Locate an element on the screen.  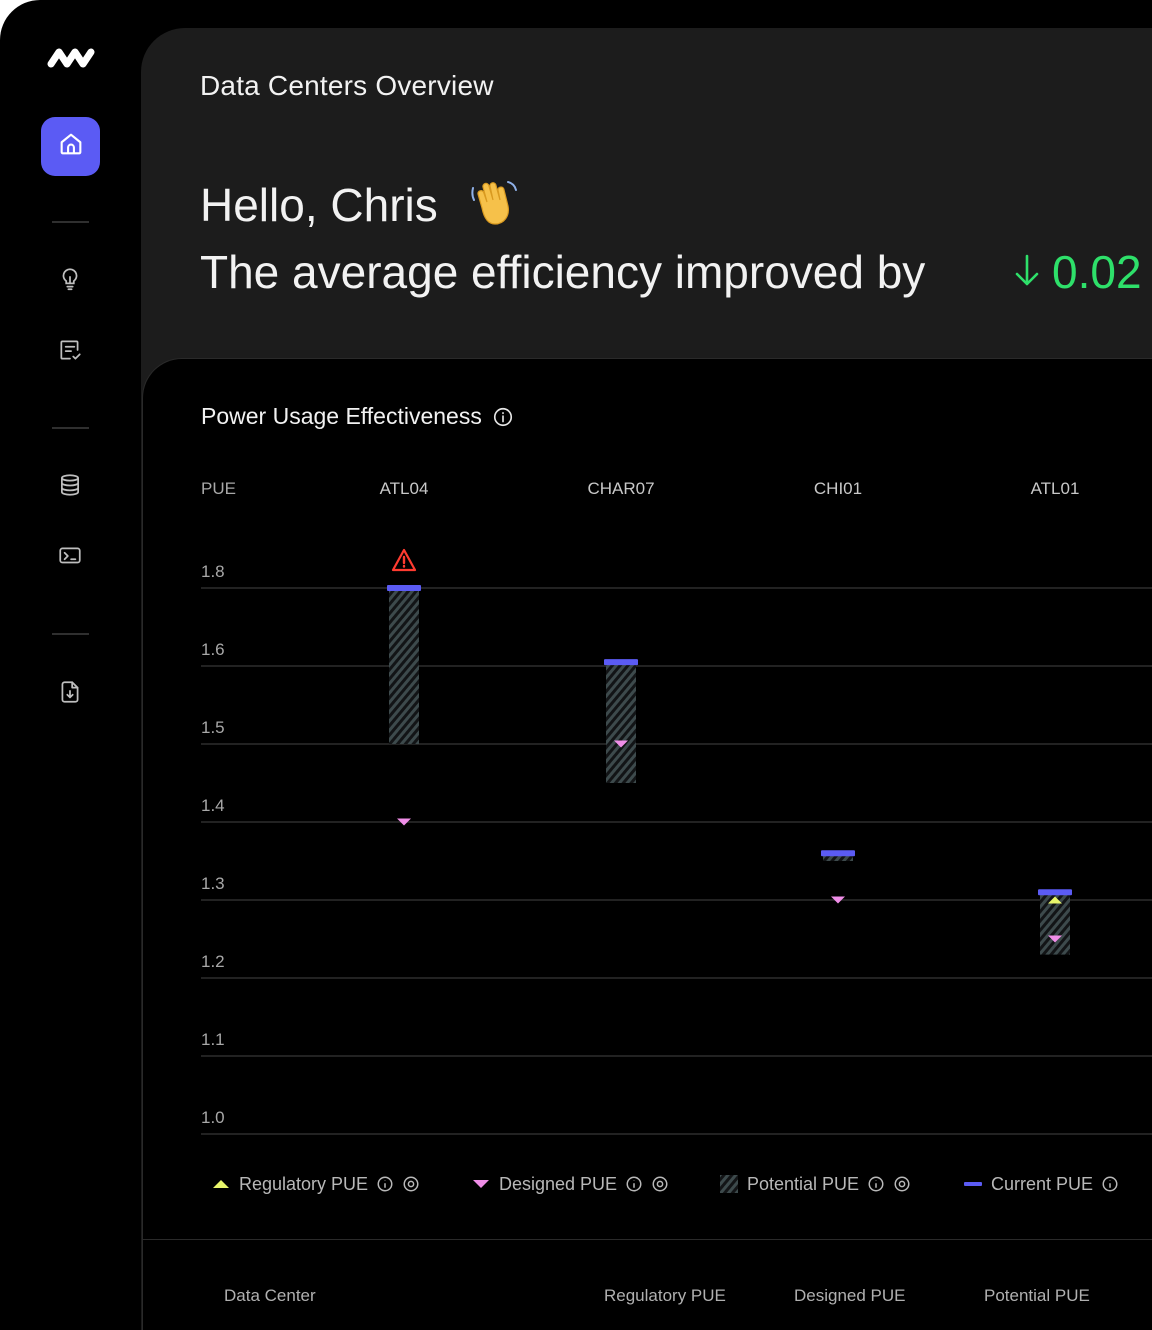
y-tick-label: 1.0 is located at coordinates (213, 1117).